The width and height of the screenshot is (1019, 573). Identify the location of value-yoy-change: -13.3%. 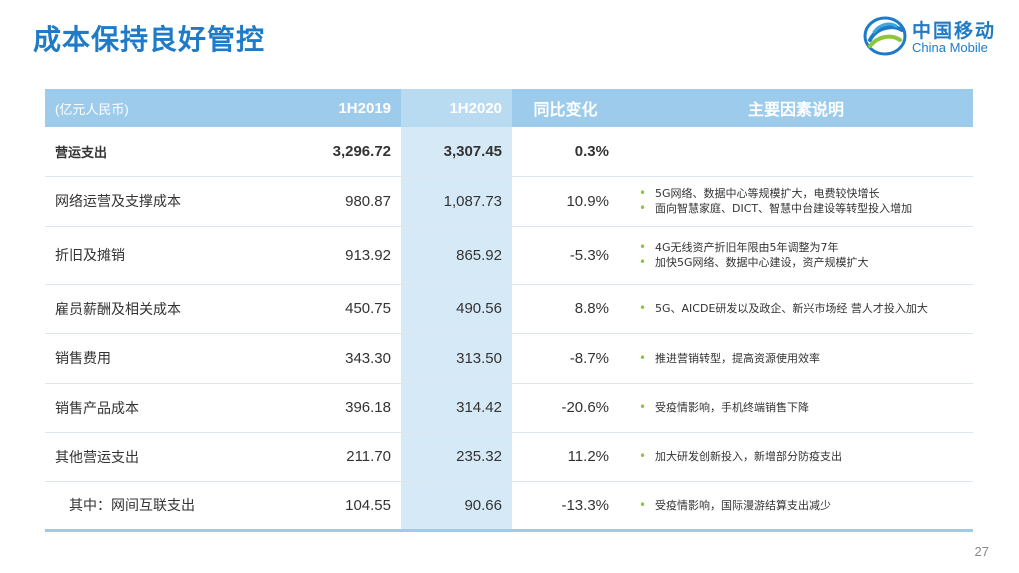
(565, 506).